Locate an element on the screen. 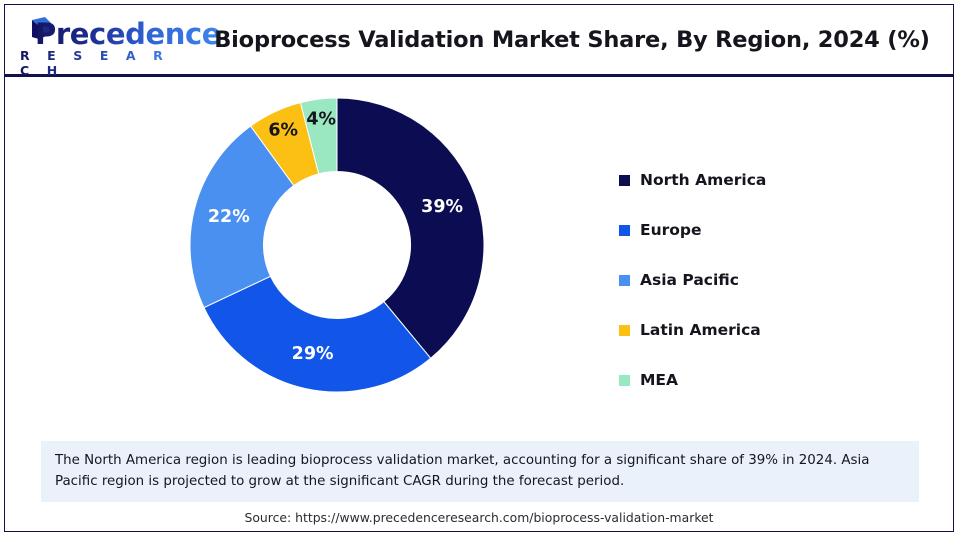 The height and width of the screenshot is (540, 960). legend-label: North America is located at coordinates (703, 180).